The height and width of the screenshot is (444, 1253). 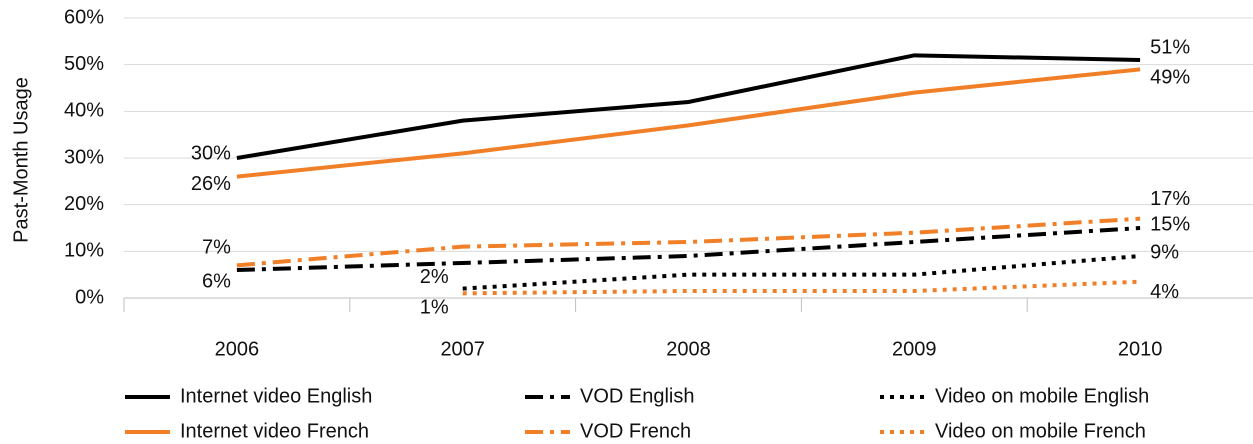 What do you see at coordinates (276, 396) in the screenshot?
I see `legend-label: Internet video English` at bounding box center [276, 396].